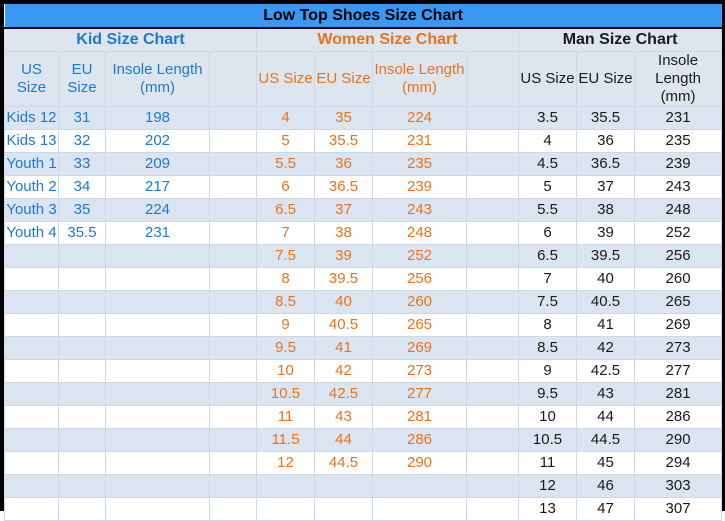 Image resolution: width=725 pixels, height=521 pixels. I want to click on cell-women-insole: 252, so click(419, 256).